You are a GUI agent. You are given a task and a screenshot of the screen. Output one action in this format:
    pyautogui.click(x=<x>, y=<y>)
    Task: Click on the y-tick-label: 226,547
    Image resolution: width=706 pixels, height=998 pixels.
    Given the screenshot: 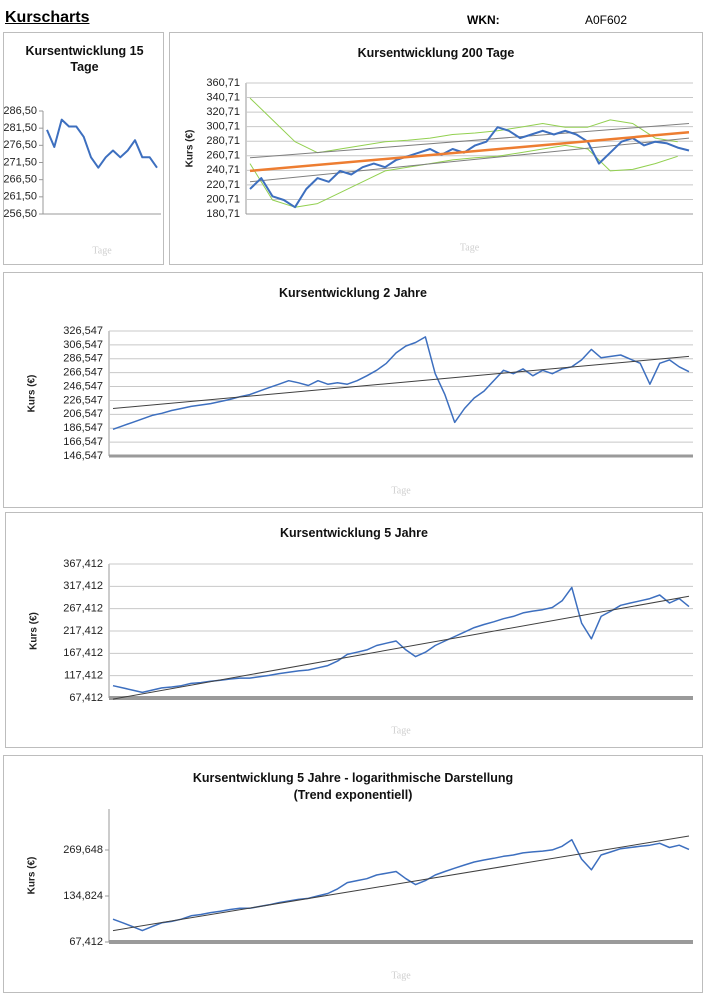 What is the action you would take?
    pyautogui.click(x=83, y=400)
    